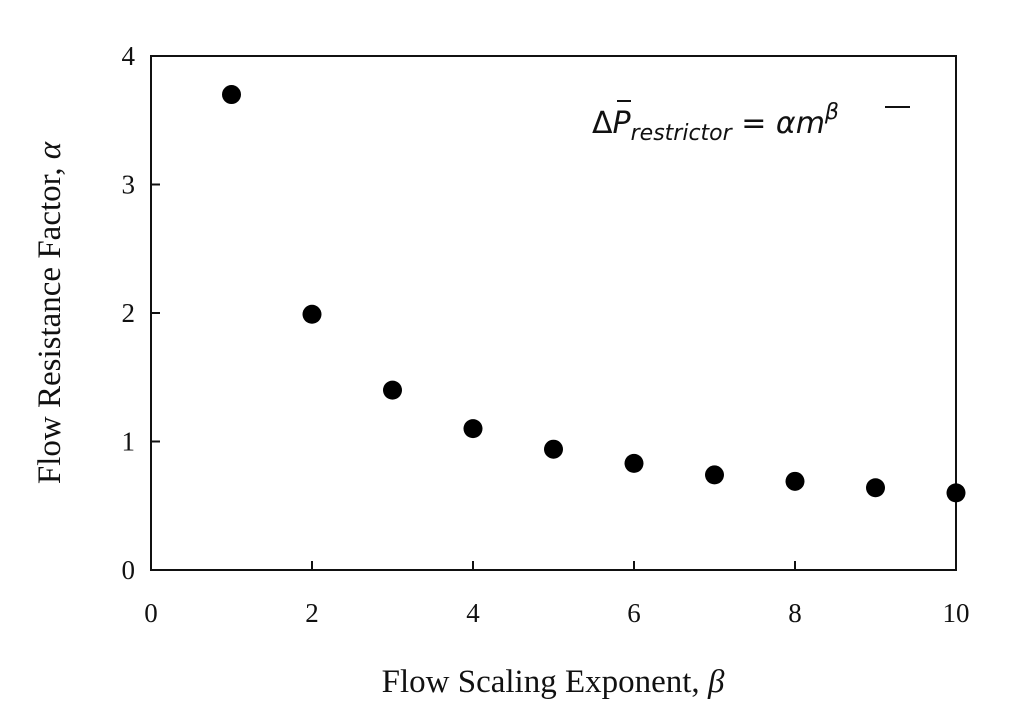  What do you see at coordinates (634, 613) in the screenshot?
I see `x-tick-label: 6` at bounding box center [634, 613].